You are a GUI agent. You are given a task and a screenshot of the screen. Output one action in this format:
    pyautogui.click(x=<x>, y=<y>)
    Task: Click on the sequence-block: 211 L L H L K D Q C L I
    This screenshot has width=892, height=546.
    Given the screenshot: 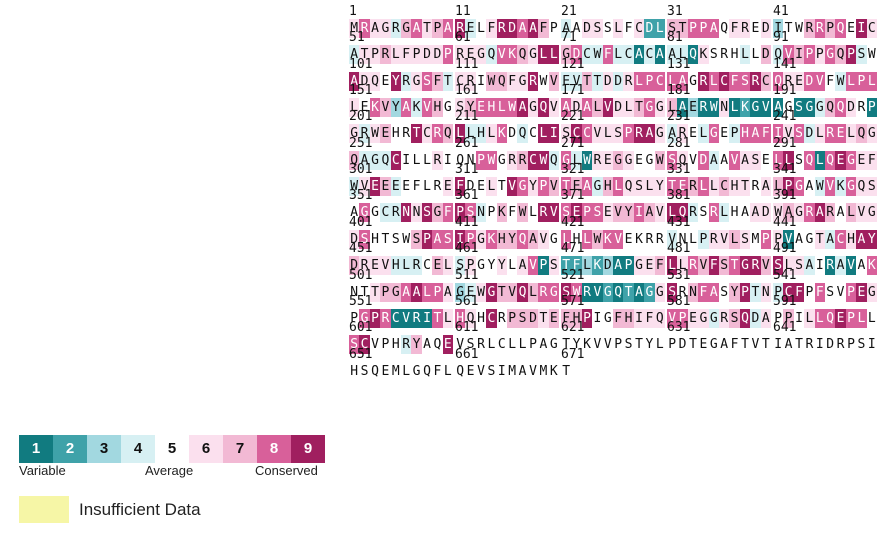 What is the action you would take?
    pyautogui.click(x=507, y=130)
    